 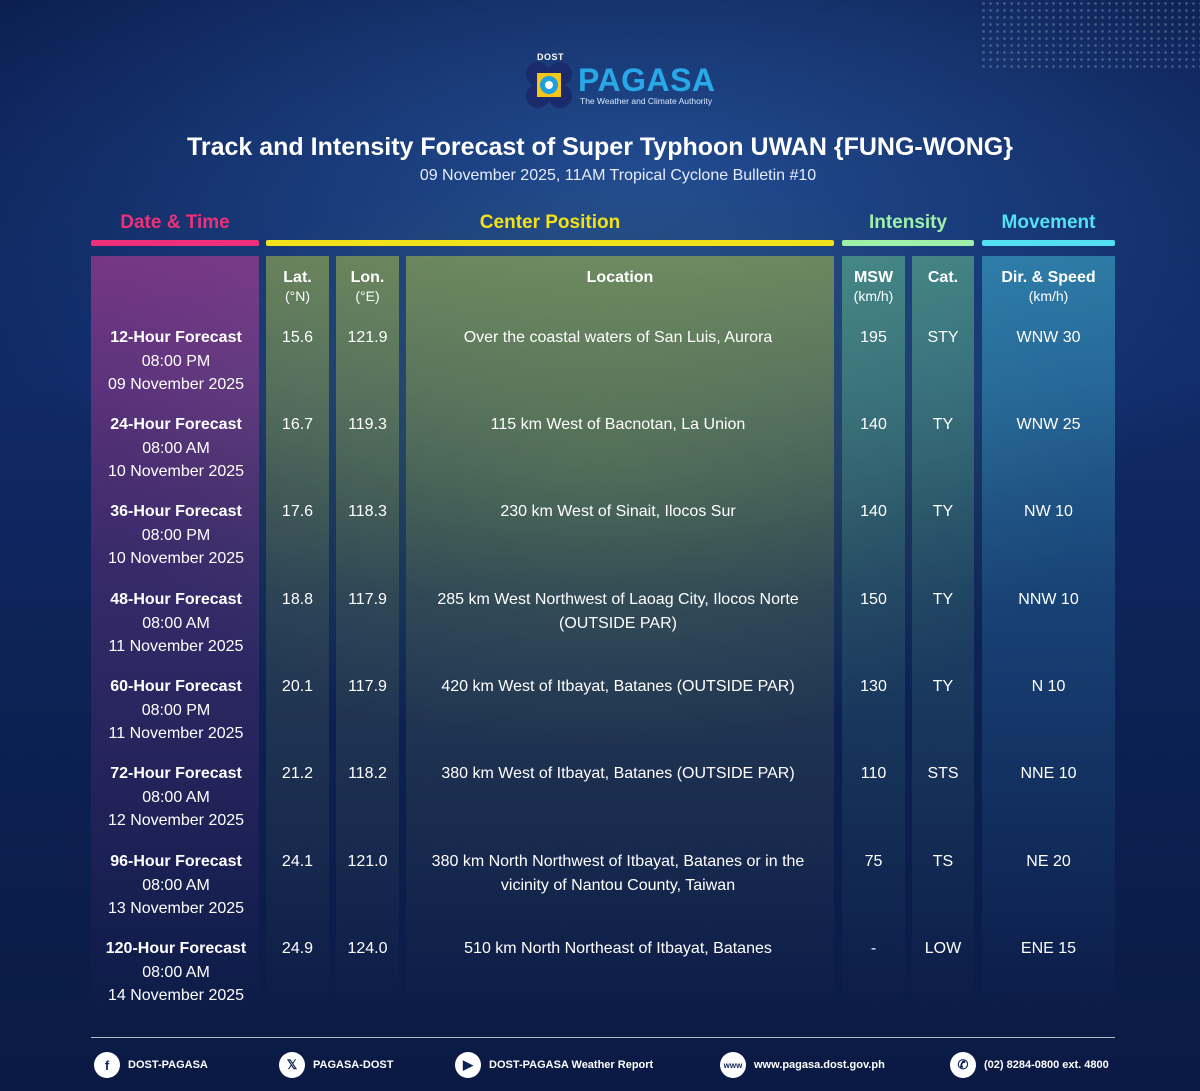 I want to click on row-lat: 15.6, so click(x=297, y=337).